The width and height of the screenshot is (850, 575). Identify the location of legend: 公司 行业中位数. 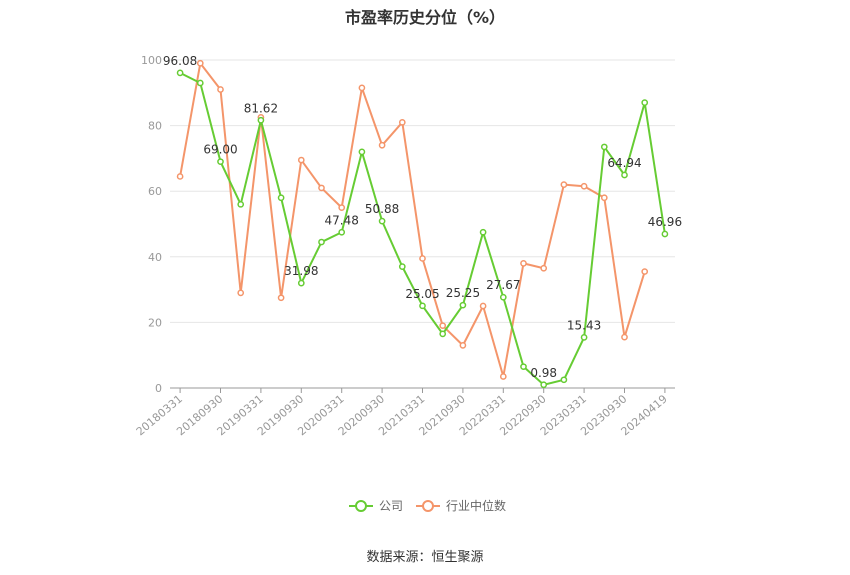
(427, 505).